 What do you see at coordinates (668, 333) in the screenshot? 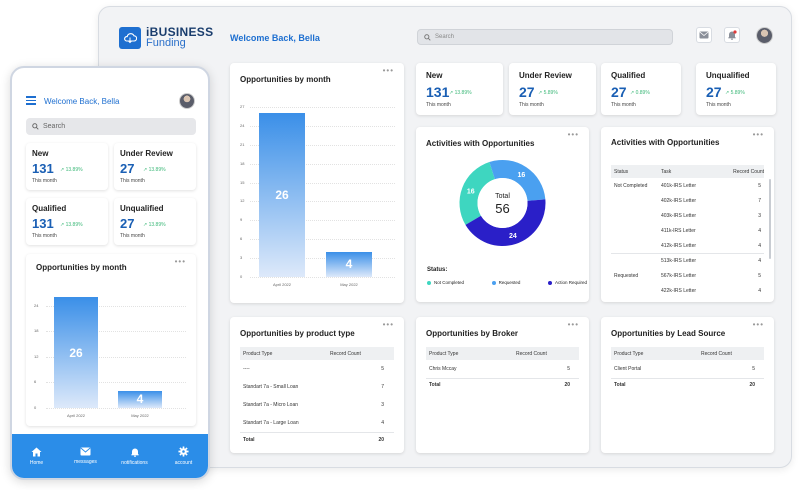
I see `card-title: Opportunities by Lead Source` at bounding box center [668, 333].